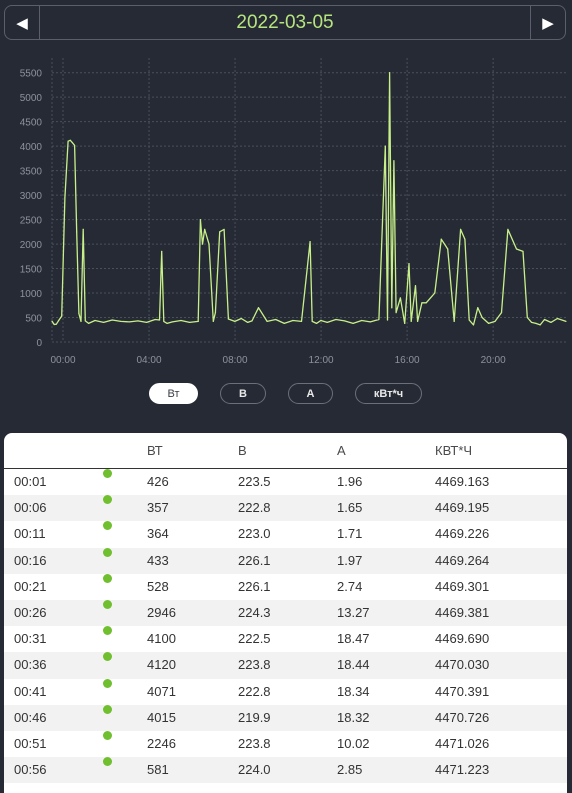  I want to click on cell-amps: 2.85, so click(350, 770).